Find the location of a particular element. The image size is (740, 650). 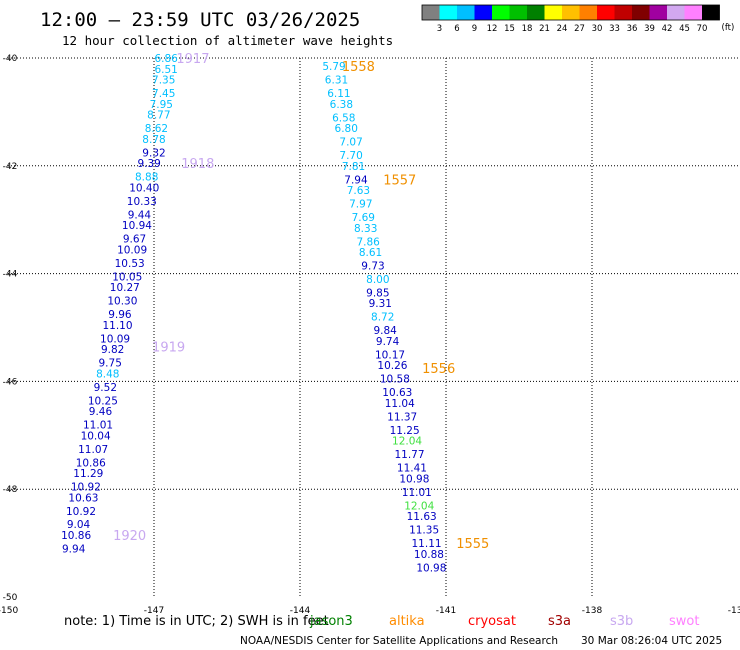

wave-height-label: 9.73 is located at coordinates (372, 267).